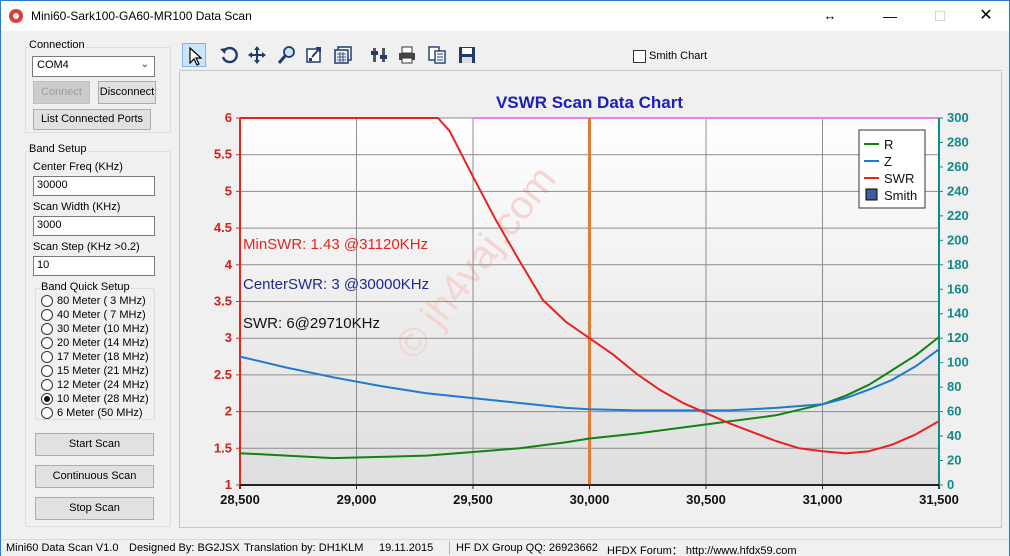 This screenshot has width=1010, height=556. Describe the element at coordinates (223, 227) in the screenshot. I see `left-tick-label: 4.5` at that location.